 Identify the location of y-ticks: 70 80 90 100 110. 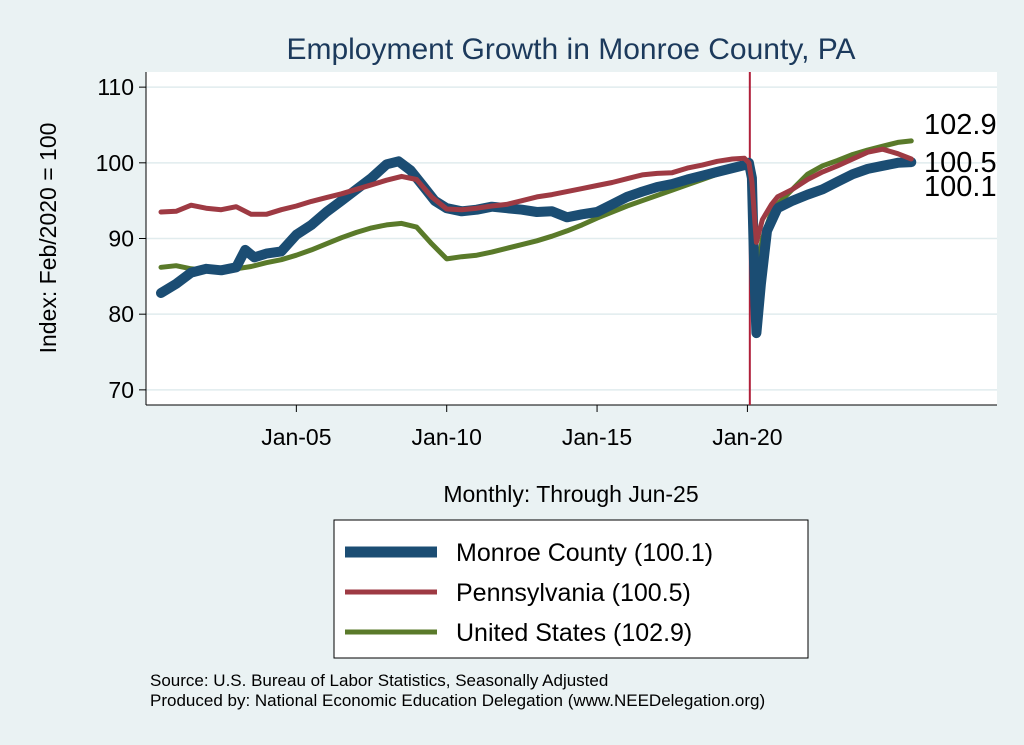
(121, 238).